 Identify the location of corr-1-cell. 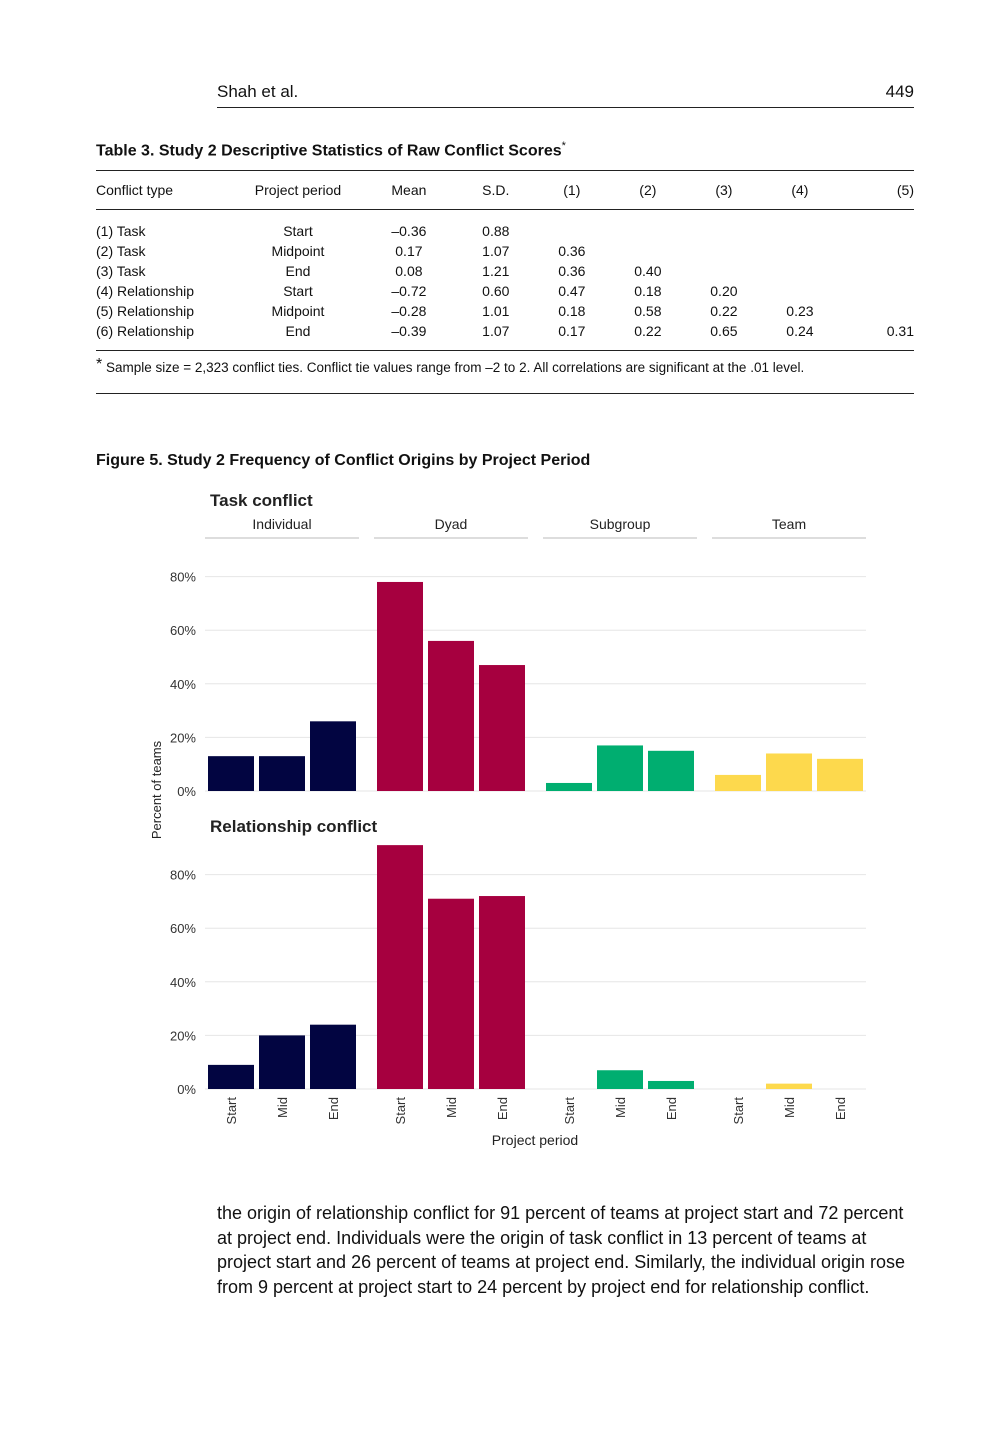
(572, 226).